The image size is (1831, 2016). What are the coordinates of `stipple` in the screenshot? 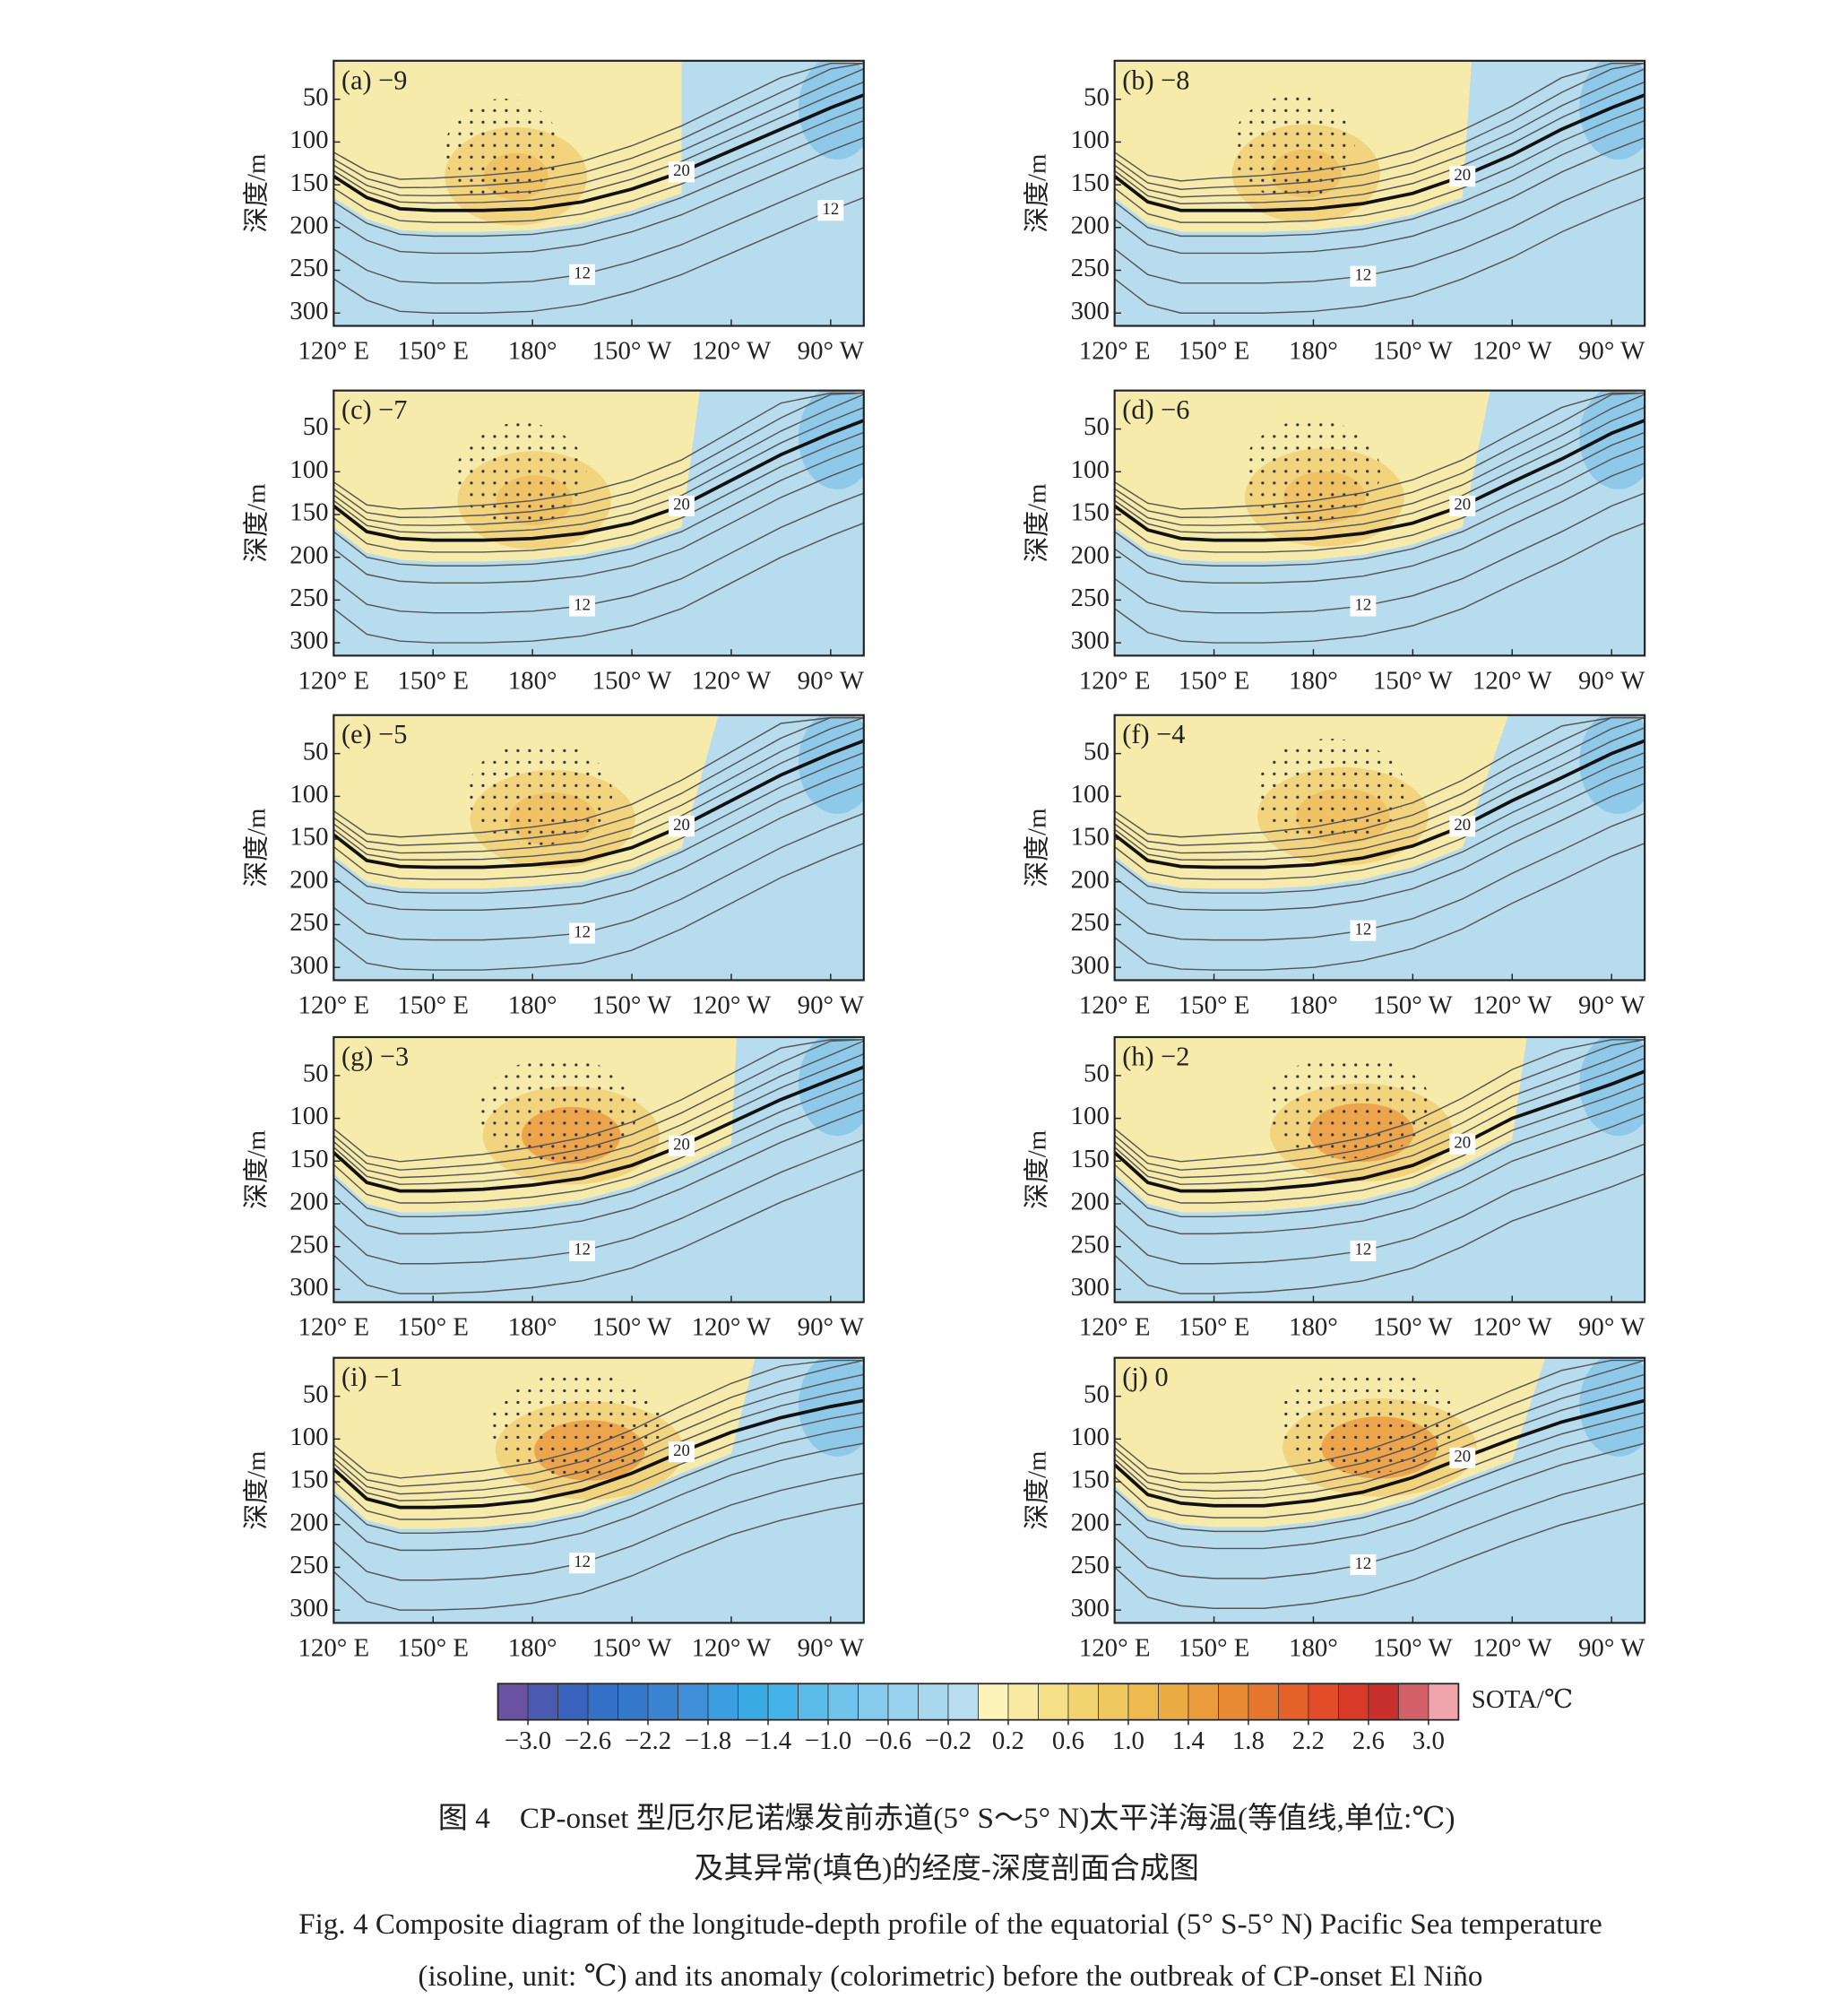 It's located at (1329, 791).